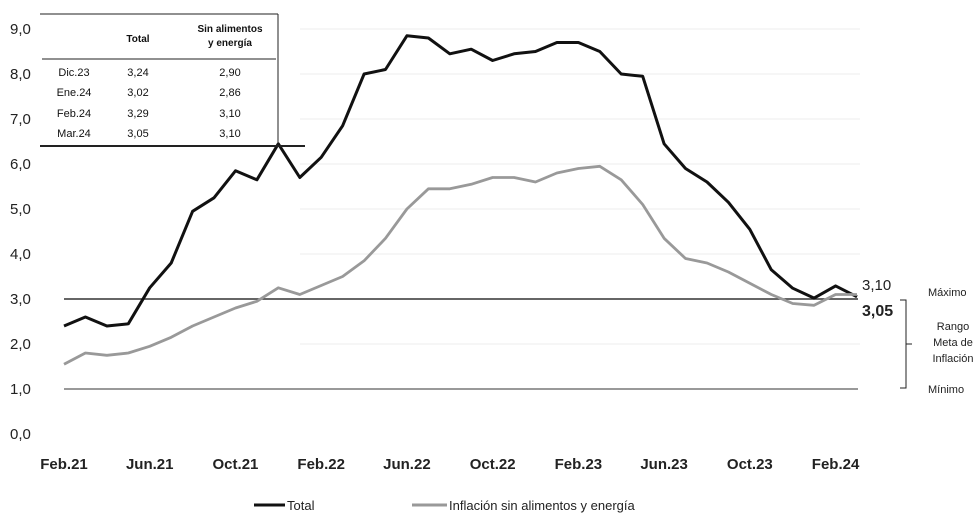 This screenshot has width=975, height=513. I want to click on table-header-core-line2: y energía, so click(230, 43).